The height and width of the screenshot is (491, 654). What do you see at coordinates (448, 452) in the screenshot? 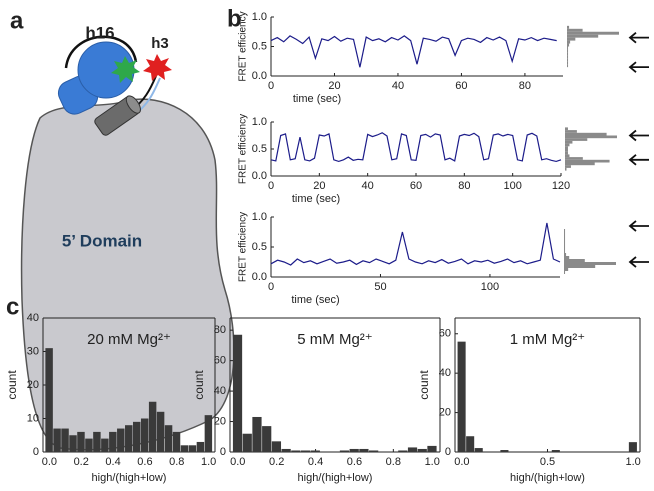
I see `y-tick-label: 0` at bounding box center [448, 452].